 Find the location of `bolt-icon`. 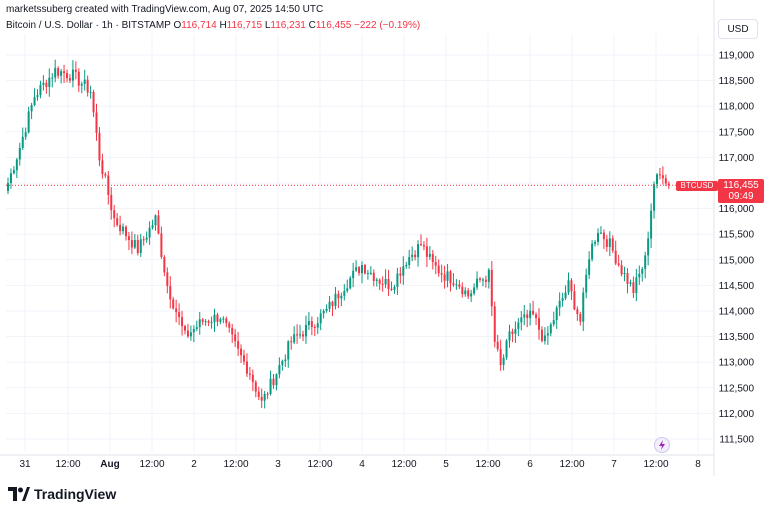

bolt-icon is located at coordinates (662, 445).